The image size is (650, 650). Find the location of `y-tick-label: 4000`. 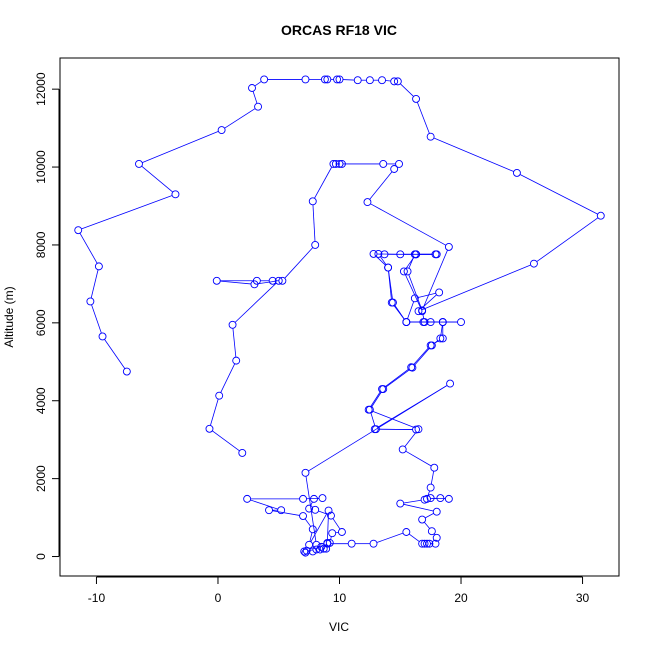

y-tick-label: 4000 is located at coordinates (41, 400).